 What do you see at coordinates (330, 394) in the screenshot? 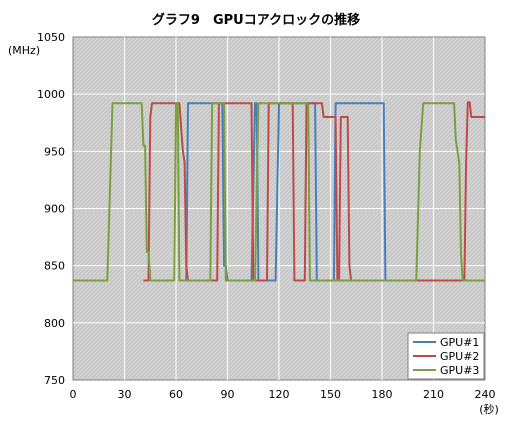
I see `x-tick-label: 150` at bounding box center [330, 394].